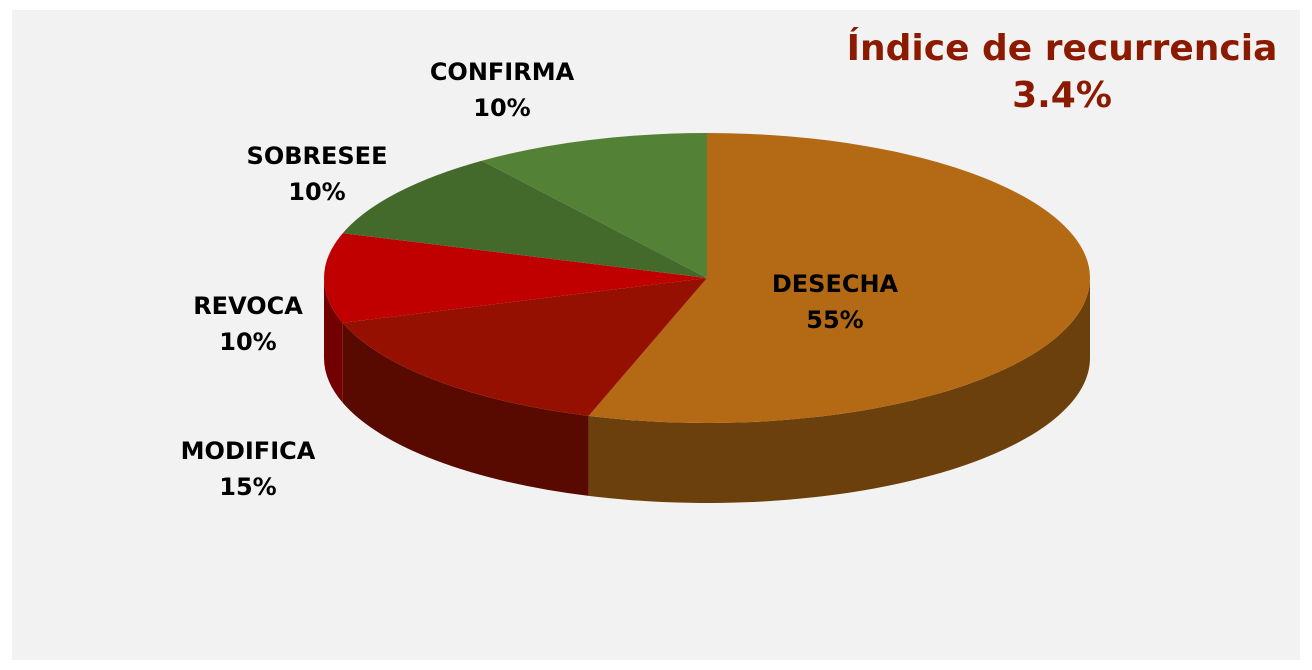 This screenshot has height=670, width=1312. What do you see at coordinates (1062, 48) in the screenshot?
I see `annotation-title: Índice de recurrencia` at bounding box center [1062, 48].